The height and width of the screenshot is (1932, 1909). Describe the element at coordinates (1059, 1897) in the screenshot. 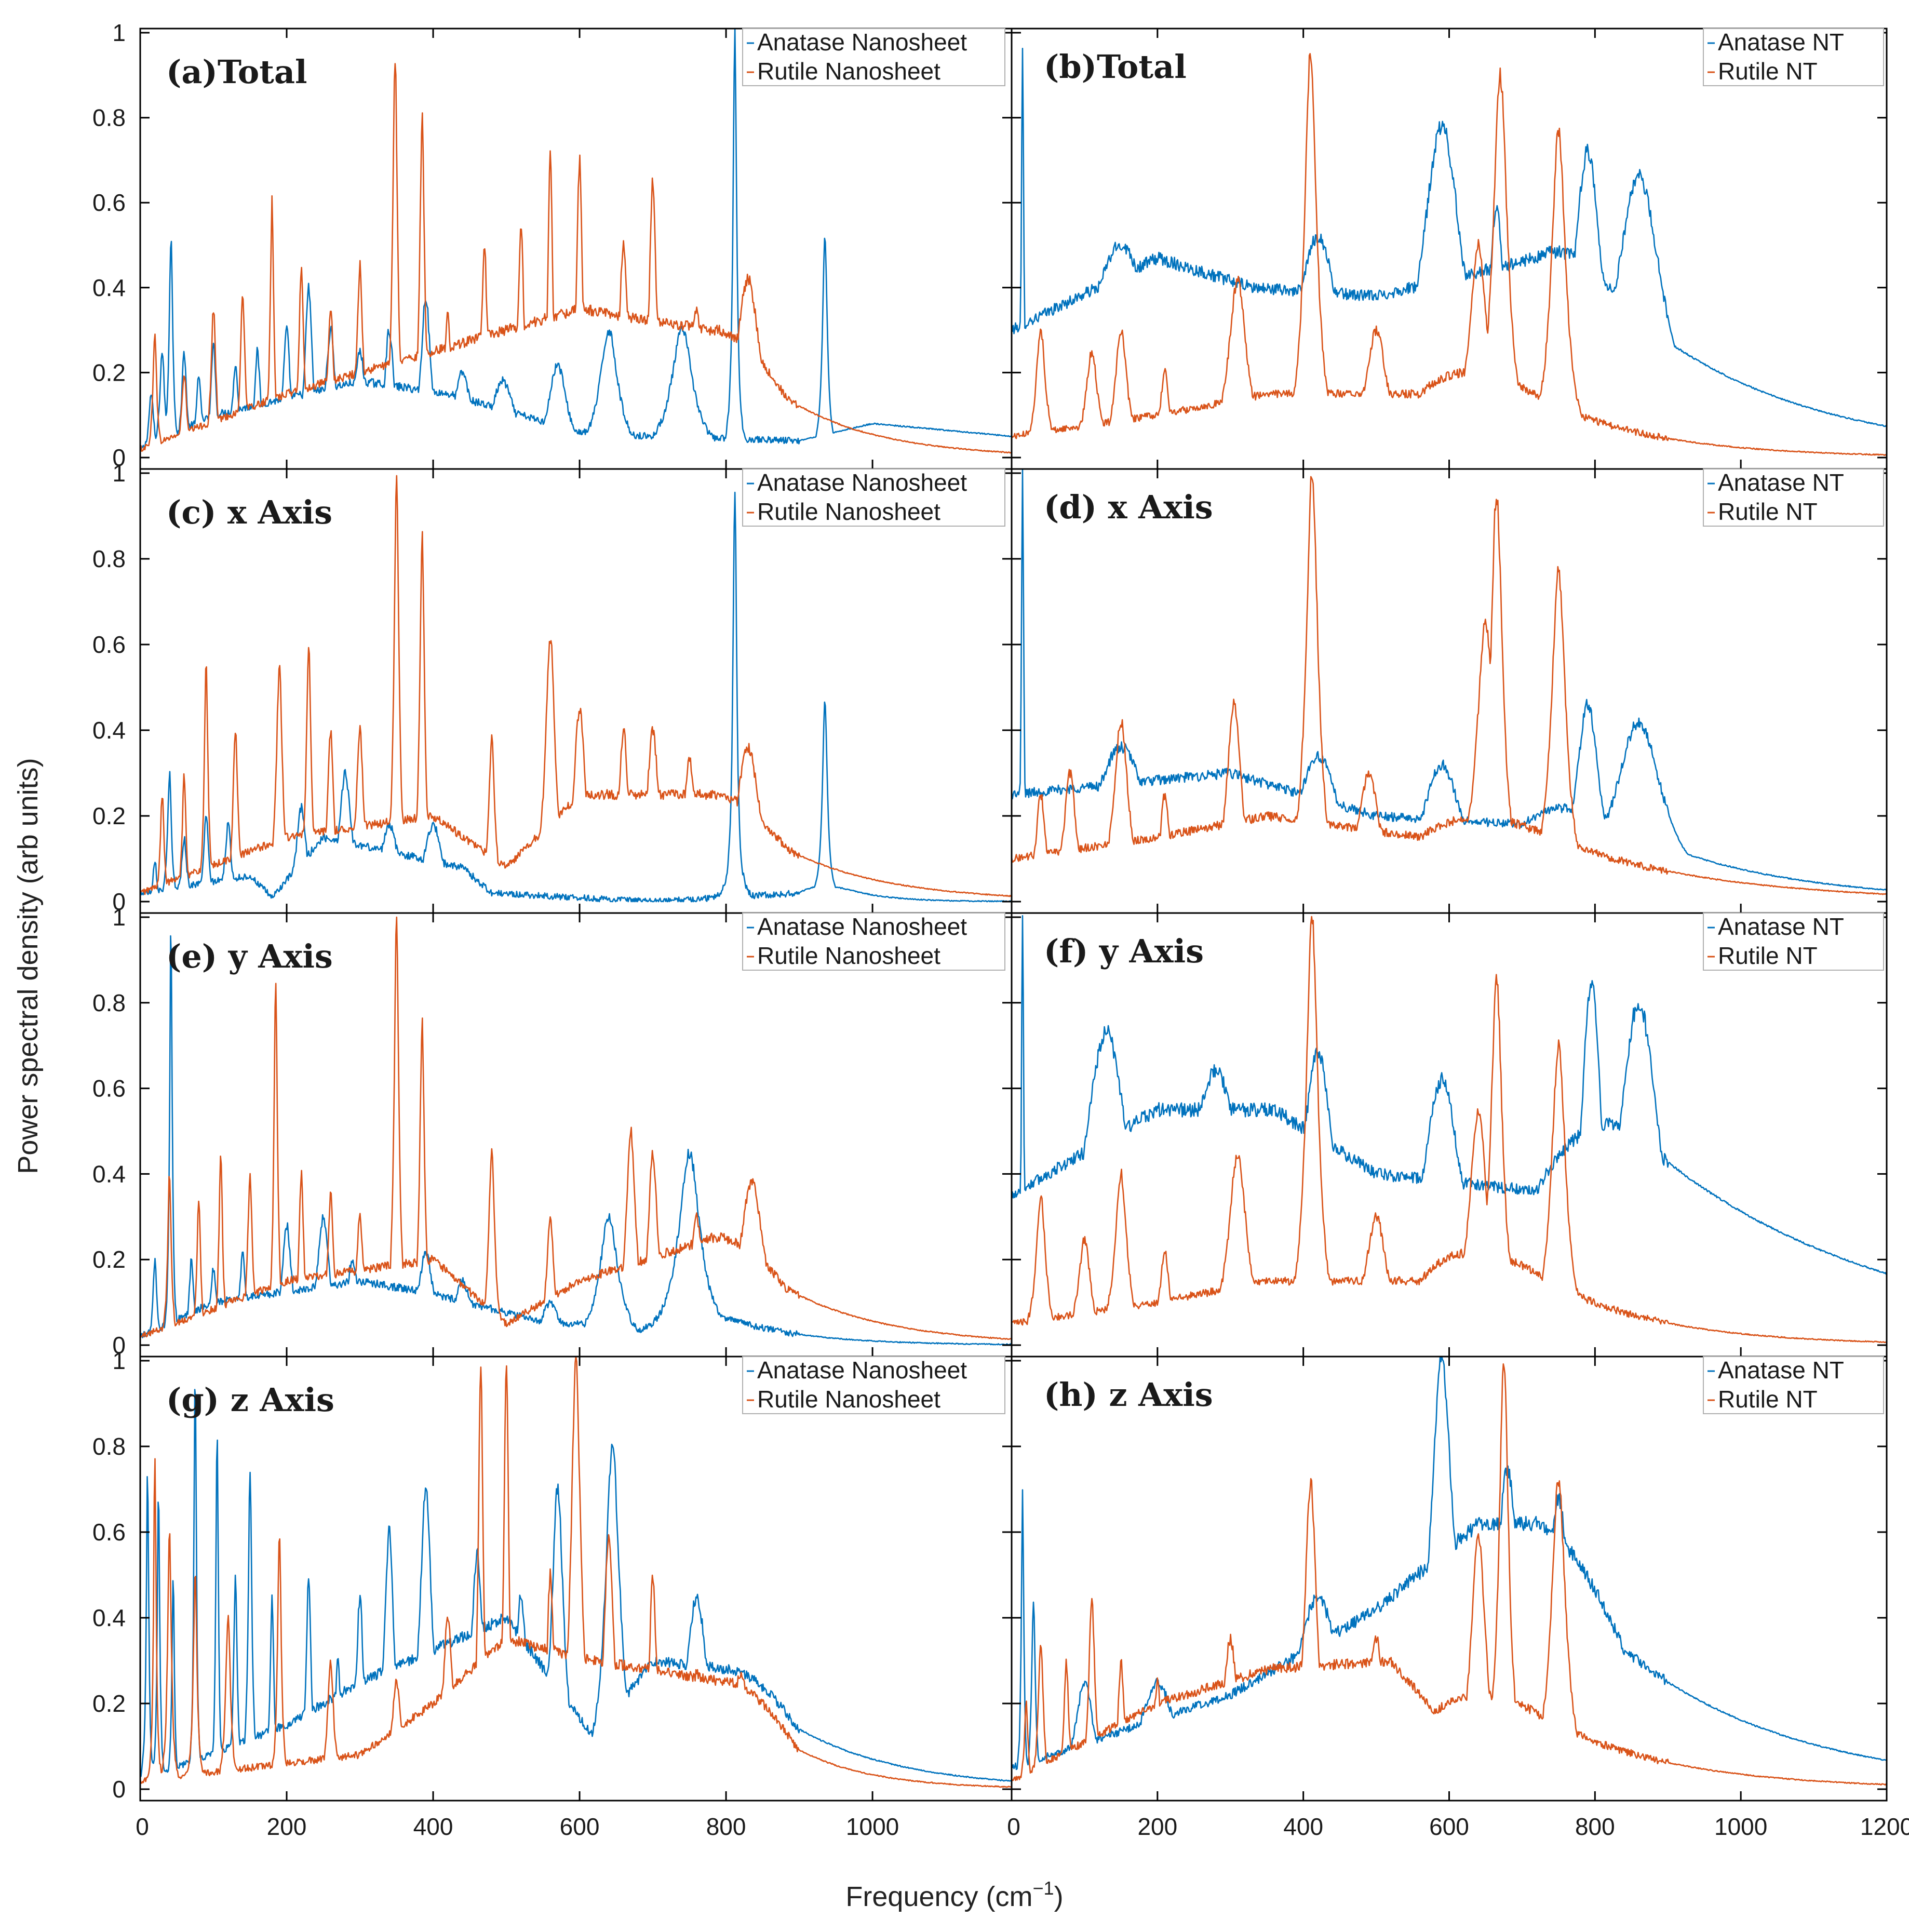

I see `x-axis-label-close: )` at that location.